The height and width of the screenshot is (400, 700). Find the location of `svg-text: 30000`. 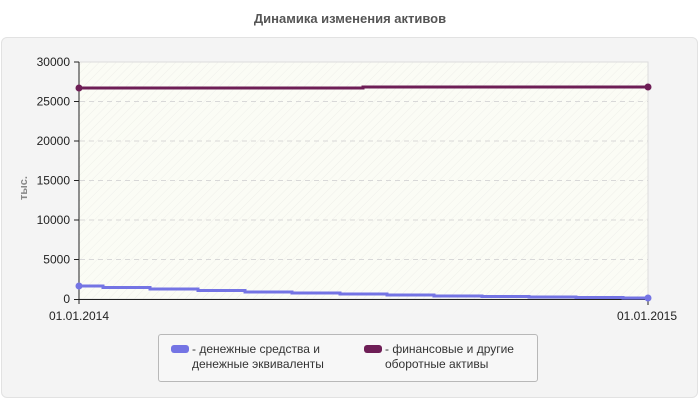

svg-text: 30000 is located at coordinates (54, 62).